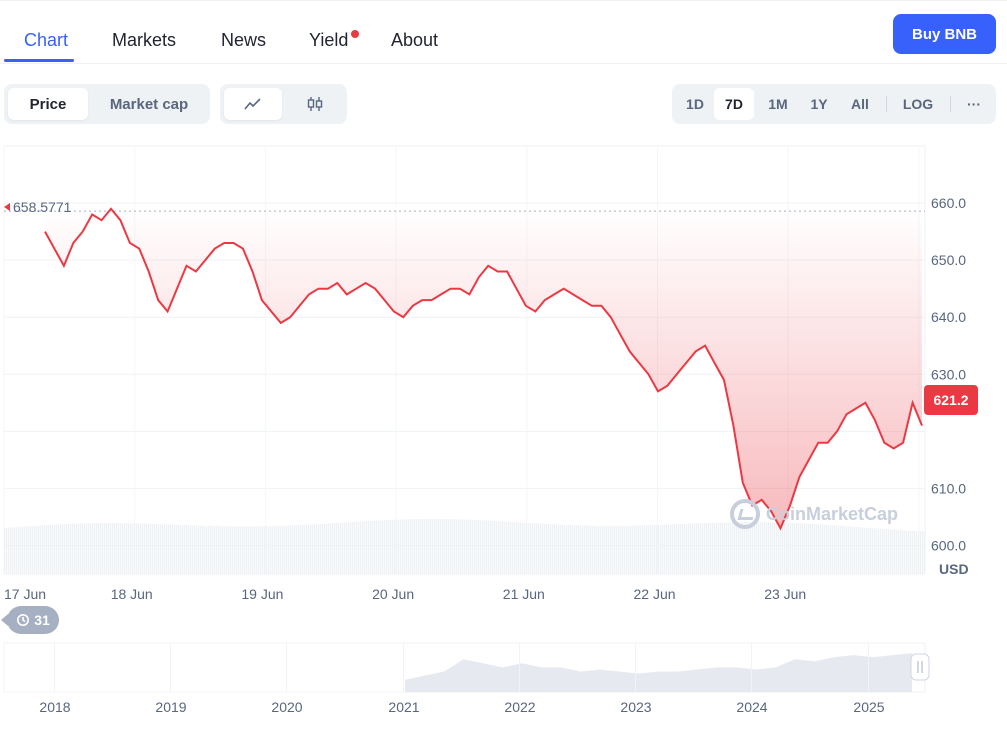 The image size is (1007, 737). I want to click on price-toggle-button: Price, so click(48, 104).